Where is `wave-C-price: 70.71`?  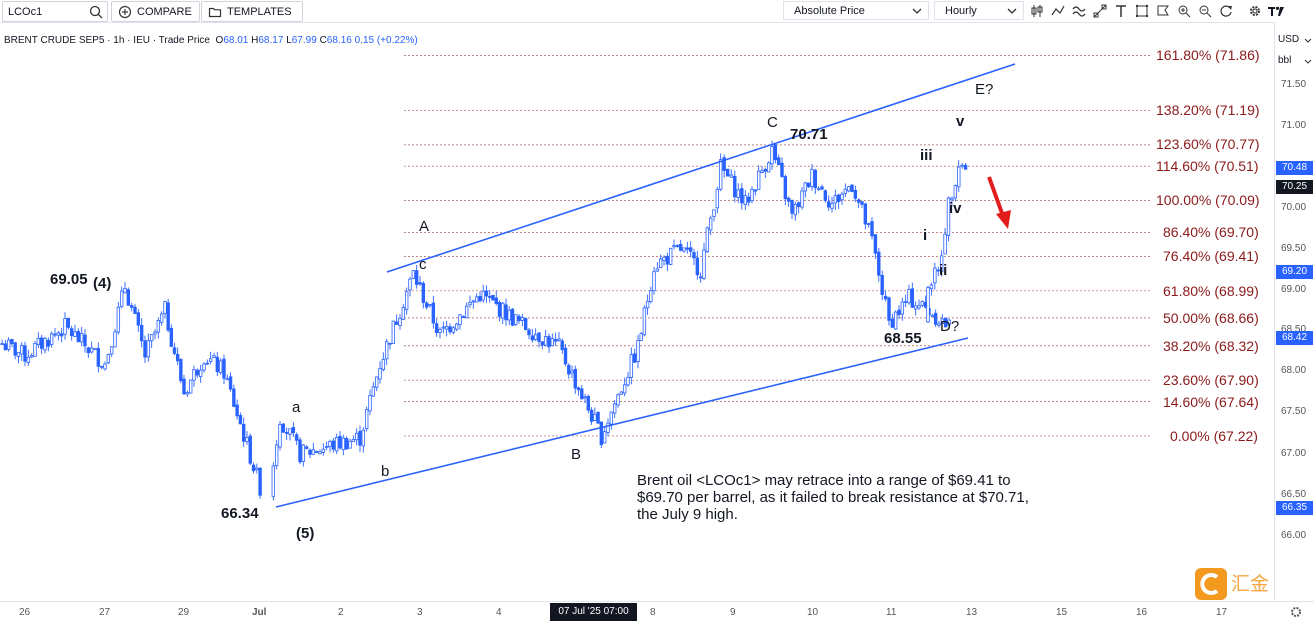 wave-C-price: 70.71 is located at coordinates (809, 134).